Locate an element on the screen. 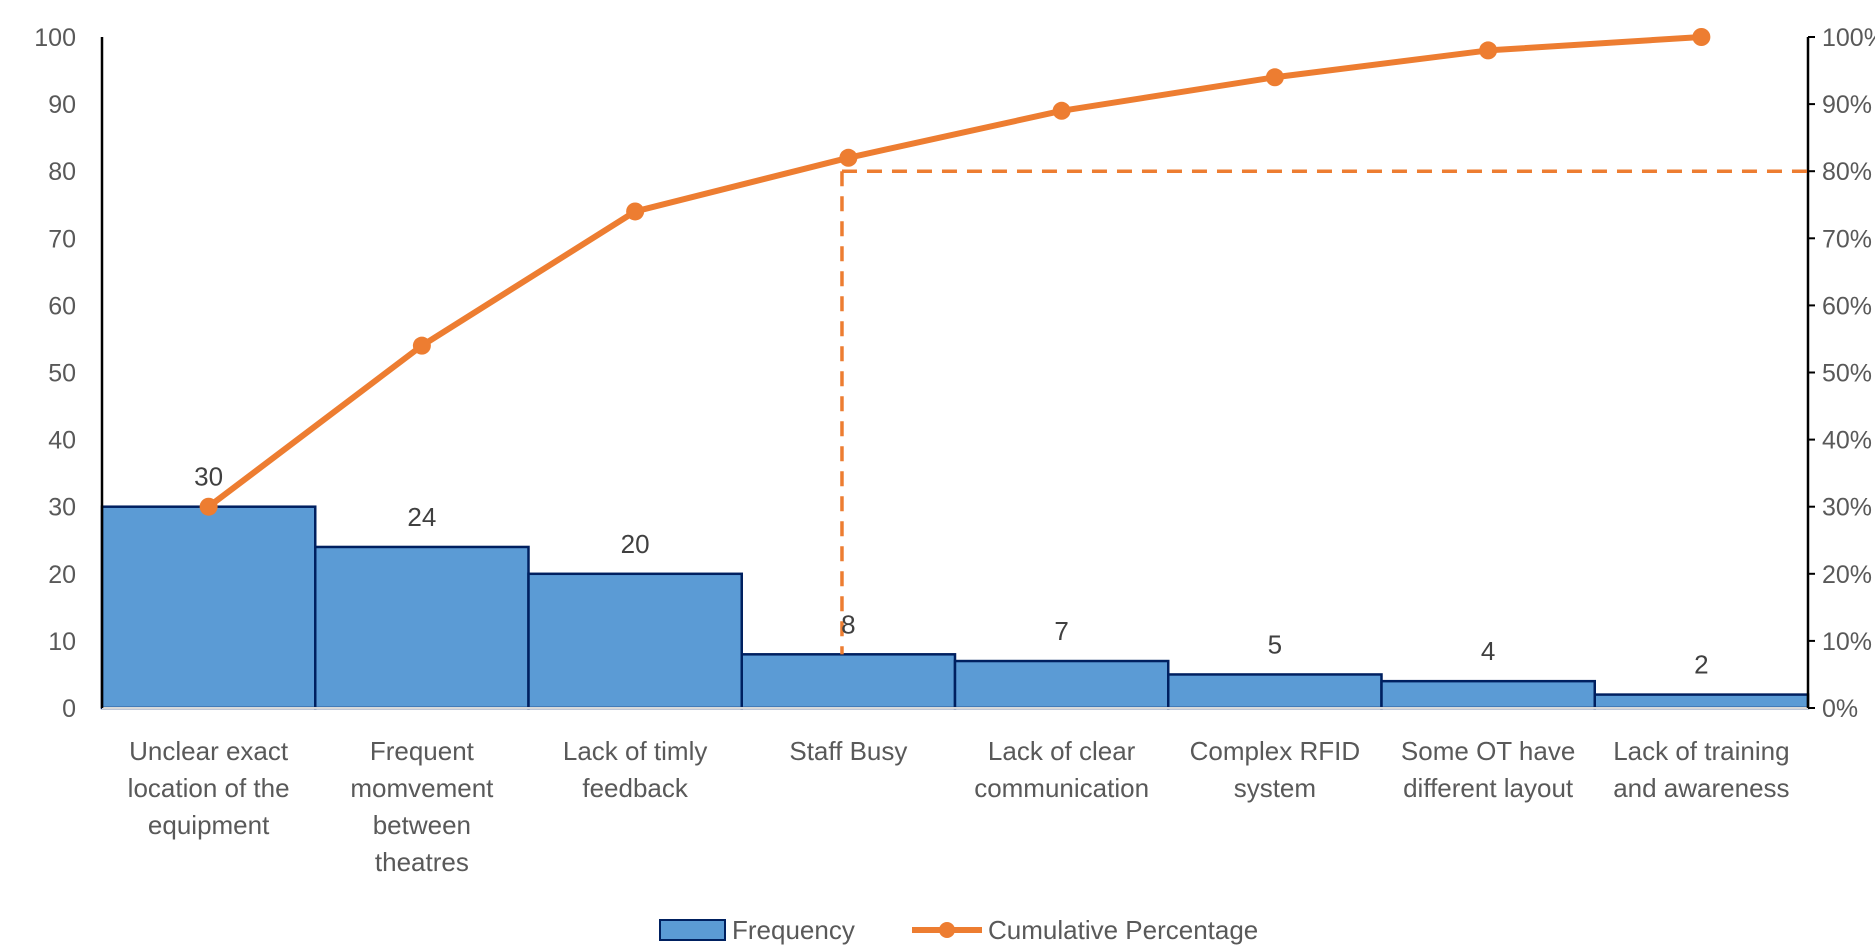  category-label-4: Staff Busy is located at coordinates (848, 751).